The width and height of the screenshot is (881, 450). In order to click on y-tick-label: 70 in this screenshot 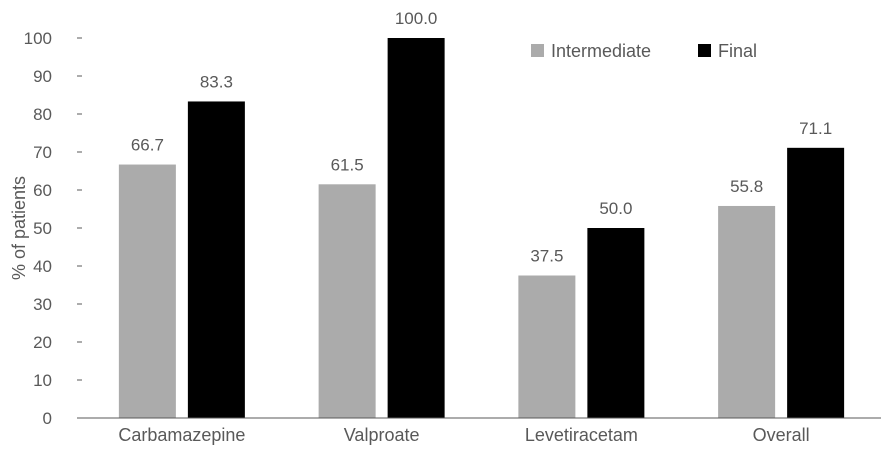, I will do `click(42, 152)`.